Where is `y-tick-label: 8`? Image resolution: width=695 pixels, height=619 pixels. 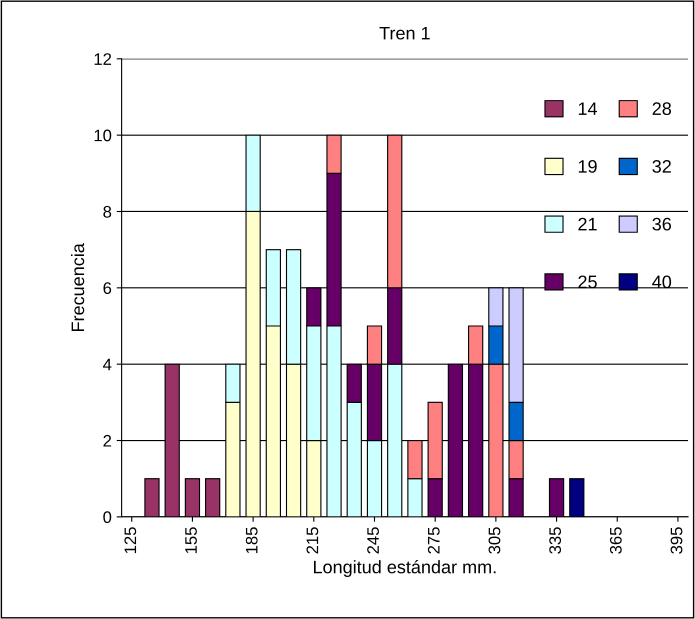 y-tick-label: 8 is located at coordinates (107, 212).